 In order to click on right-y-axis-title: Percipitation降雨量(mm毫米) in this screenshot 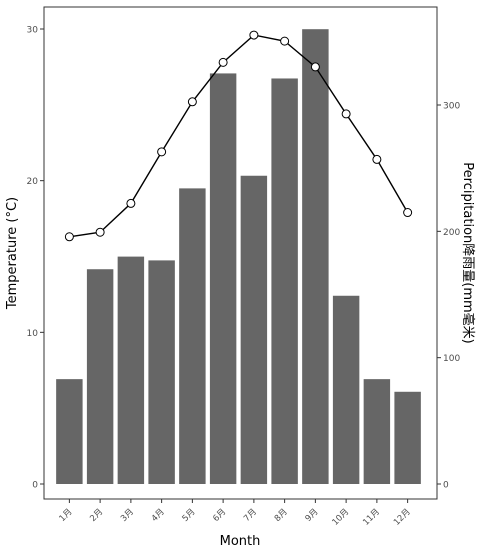, I will do `click(468, 253)`.